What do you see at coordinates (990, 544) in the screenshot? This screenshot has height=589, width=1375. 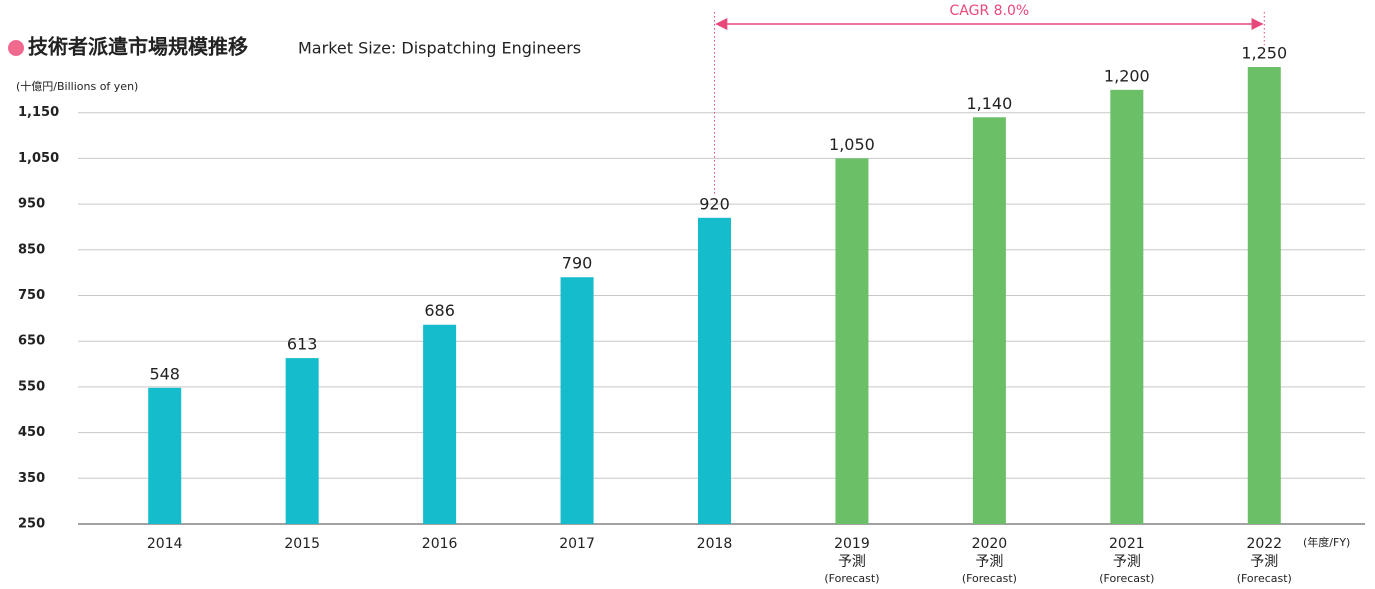 I see `x-tick-label: 2020` at bounding box center [990, 544].